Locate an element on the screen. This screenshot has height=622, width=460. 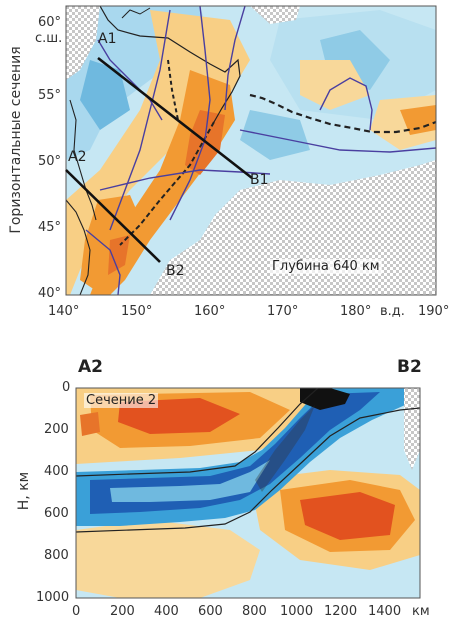
lat-unit: с.ш. is located at coordinates (49, 38).